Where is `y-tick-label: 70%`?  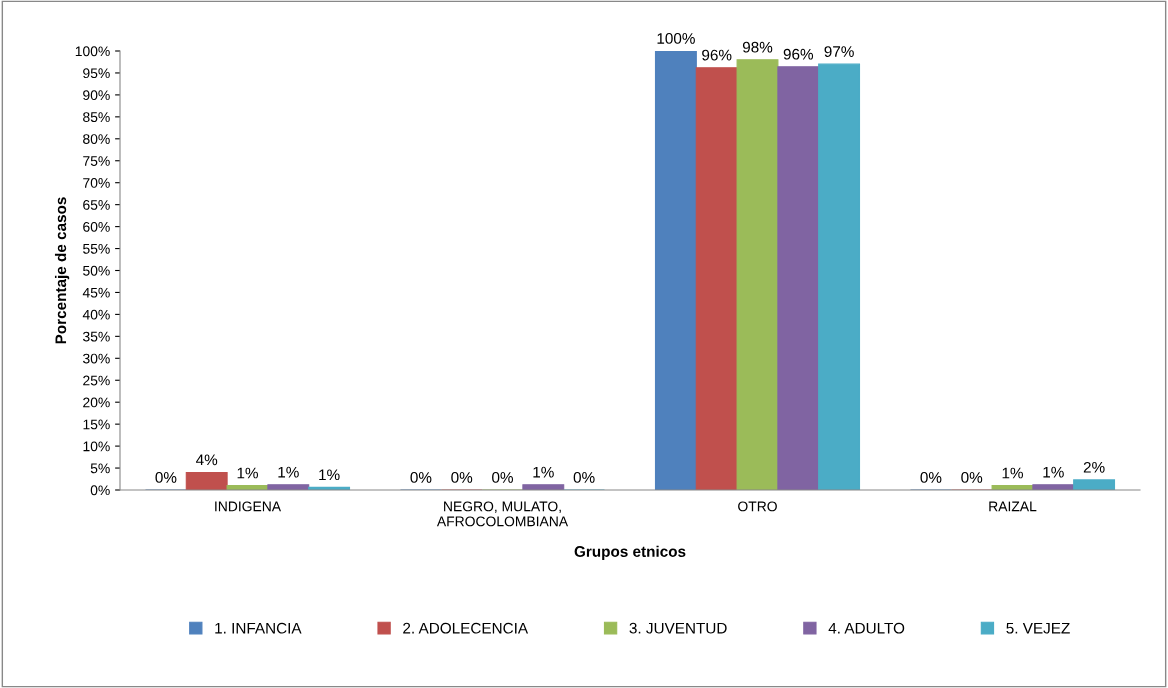 y-tick-label: 70% is located at coordinates (96, 183).